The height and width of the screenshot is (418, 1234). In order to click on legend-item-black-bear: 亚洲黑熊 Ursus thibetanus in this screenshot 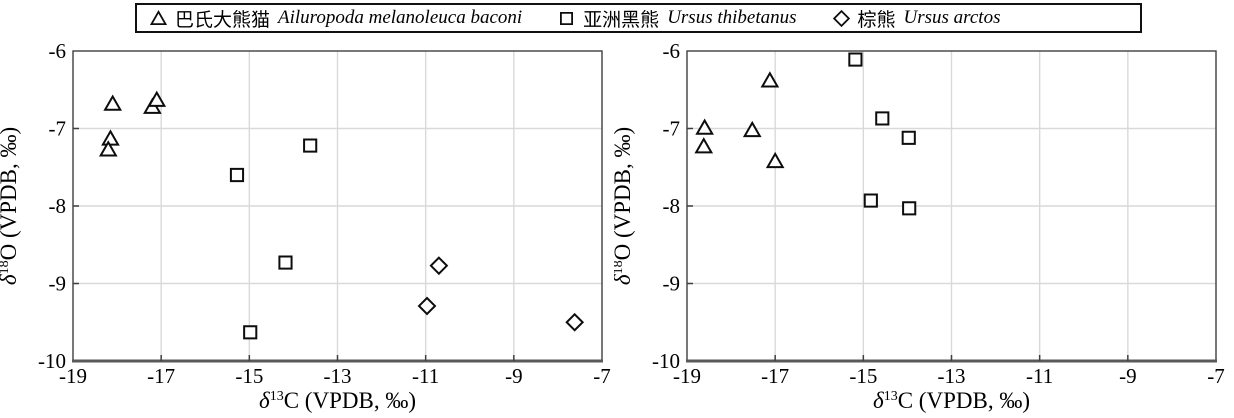, I will do `click(677, 18)`.